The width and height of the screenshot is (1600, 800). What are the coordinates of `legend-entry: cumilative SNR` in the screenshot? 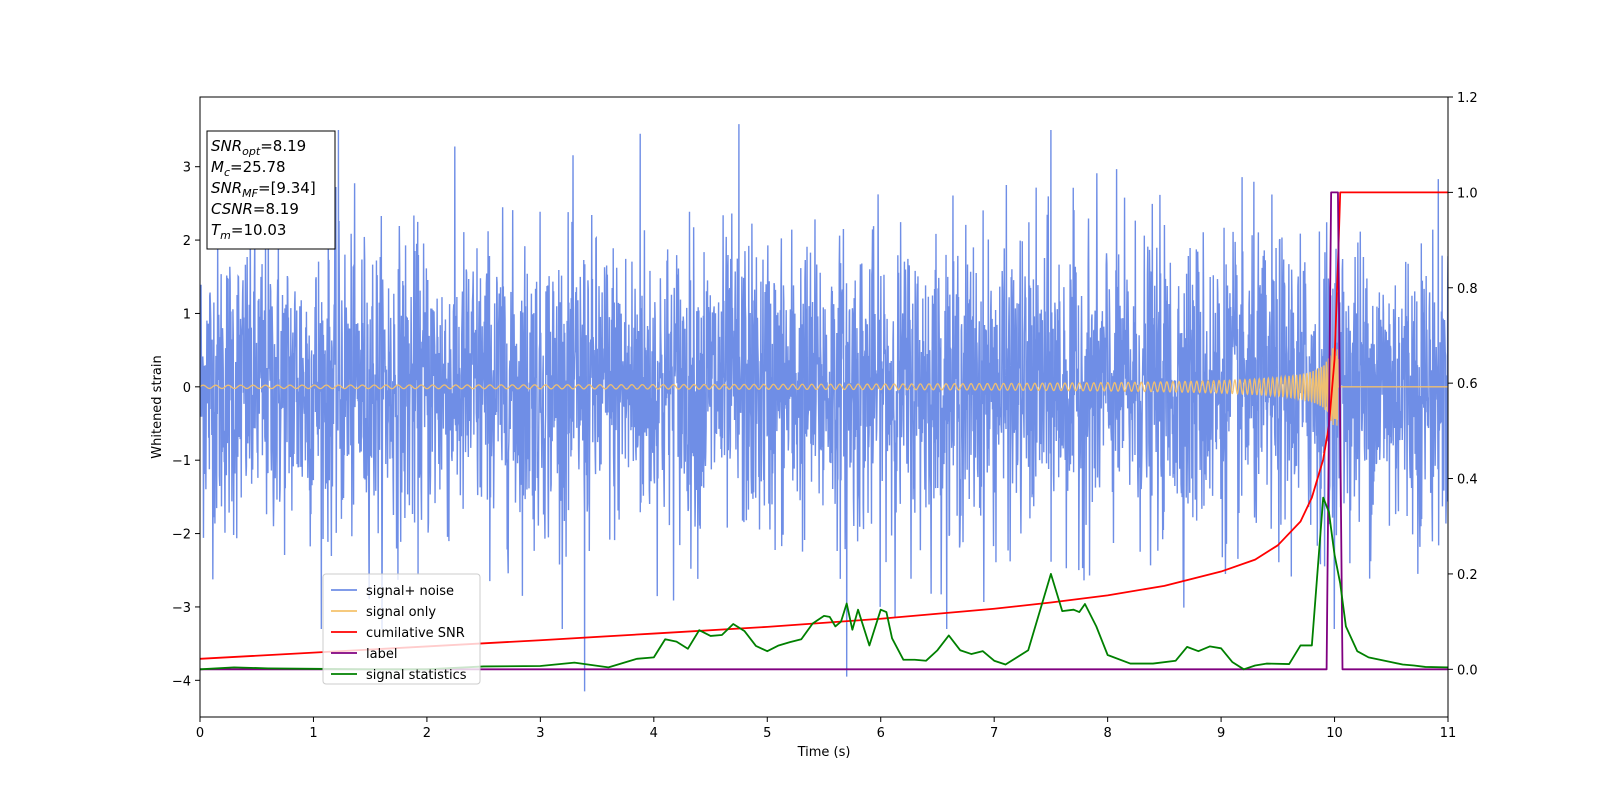 It's located at (415, 633).